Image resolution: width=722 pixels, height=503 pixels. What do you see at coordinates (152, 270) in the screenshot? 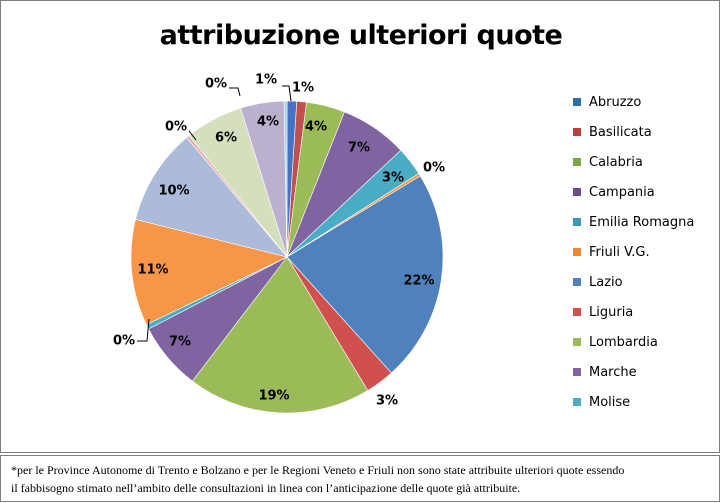
I see `data-label: 11%` at bounding box center [152, 270].